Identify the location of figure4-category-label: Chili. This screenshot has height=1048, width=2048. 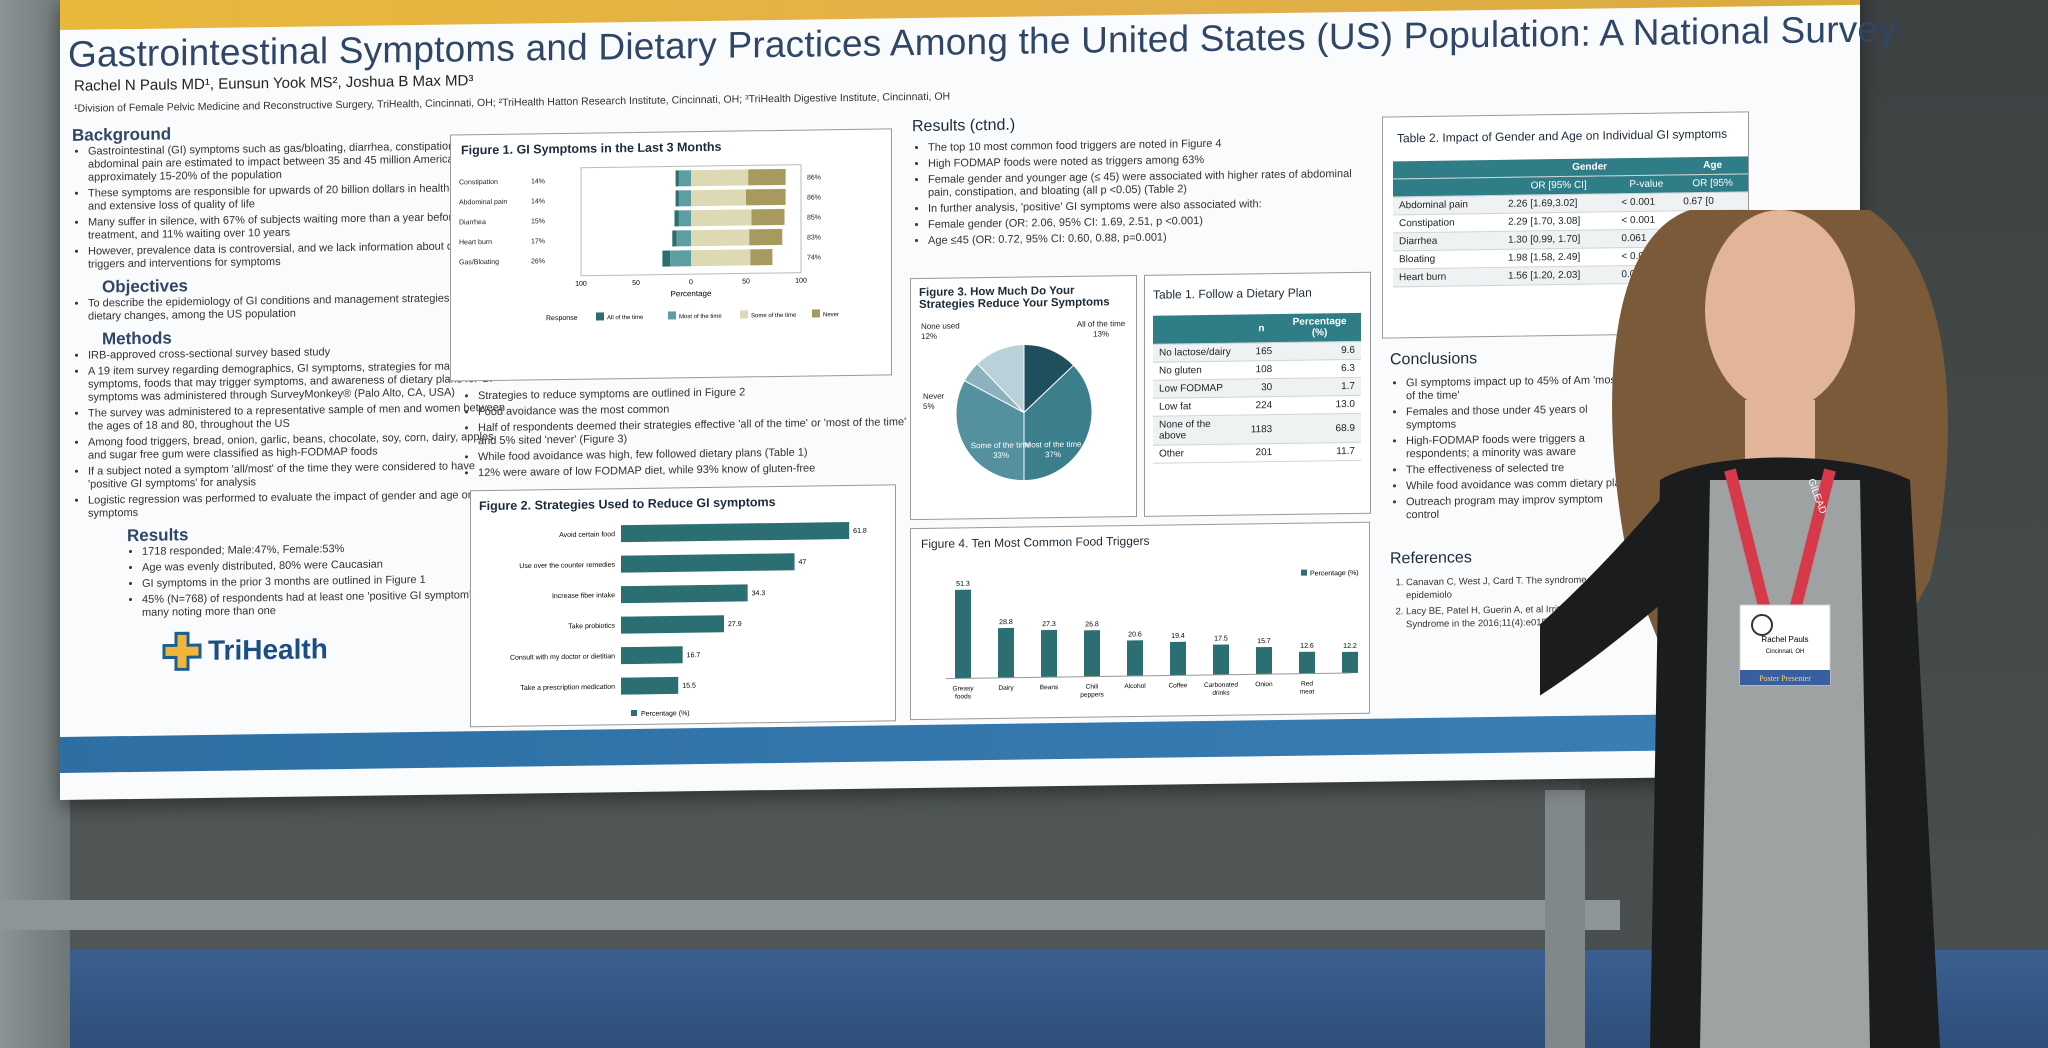
(1092, 687).